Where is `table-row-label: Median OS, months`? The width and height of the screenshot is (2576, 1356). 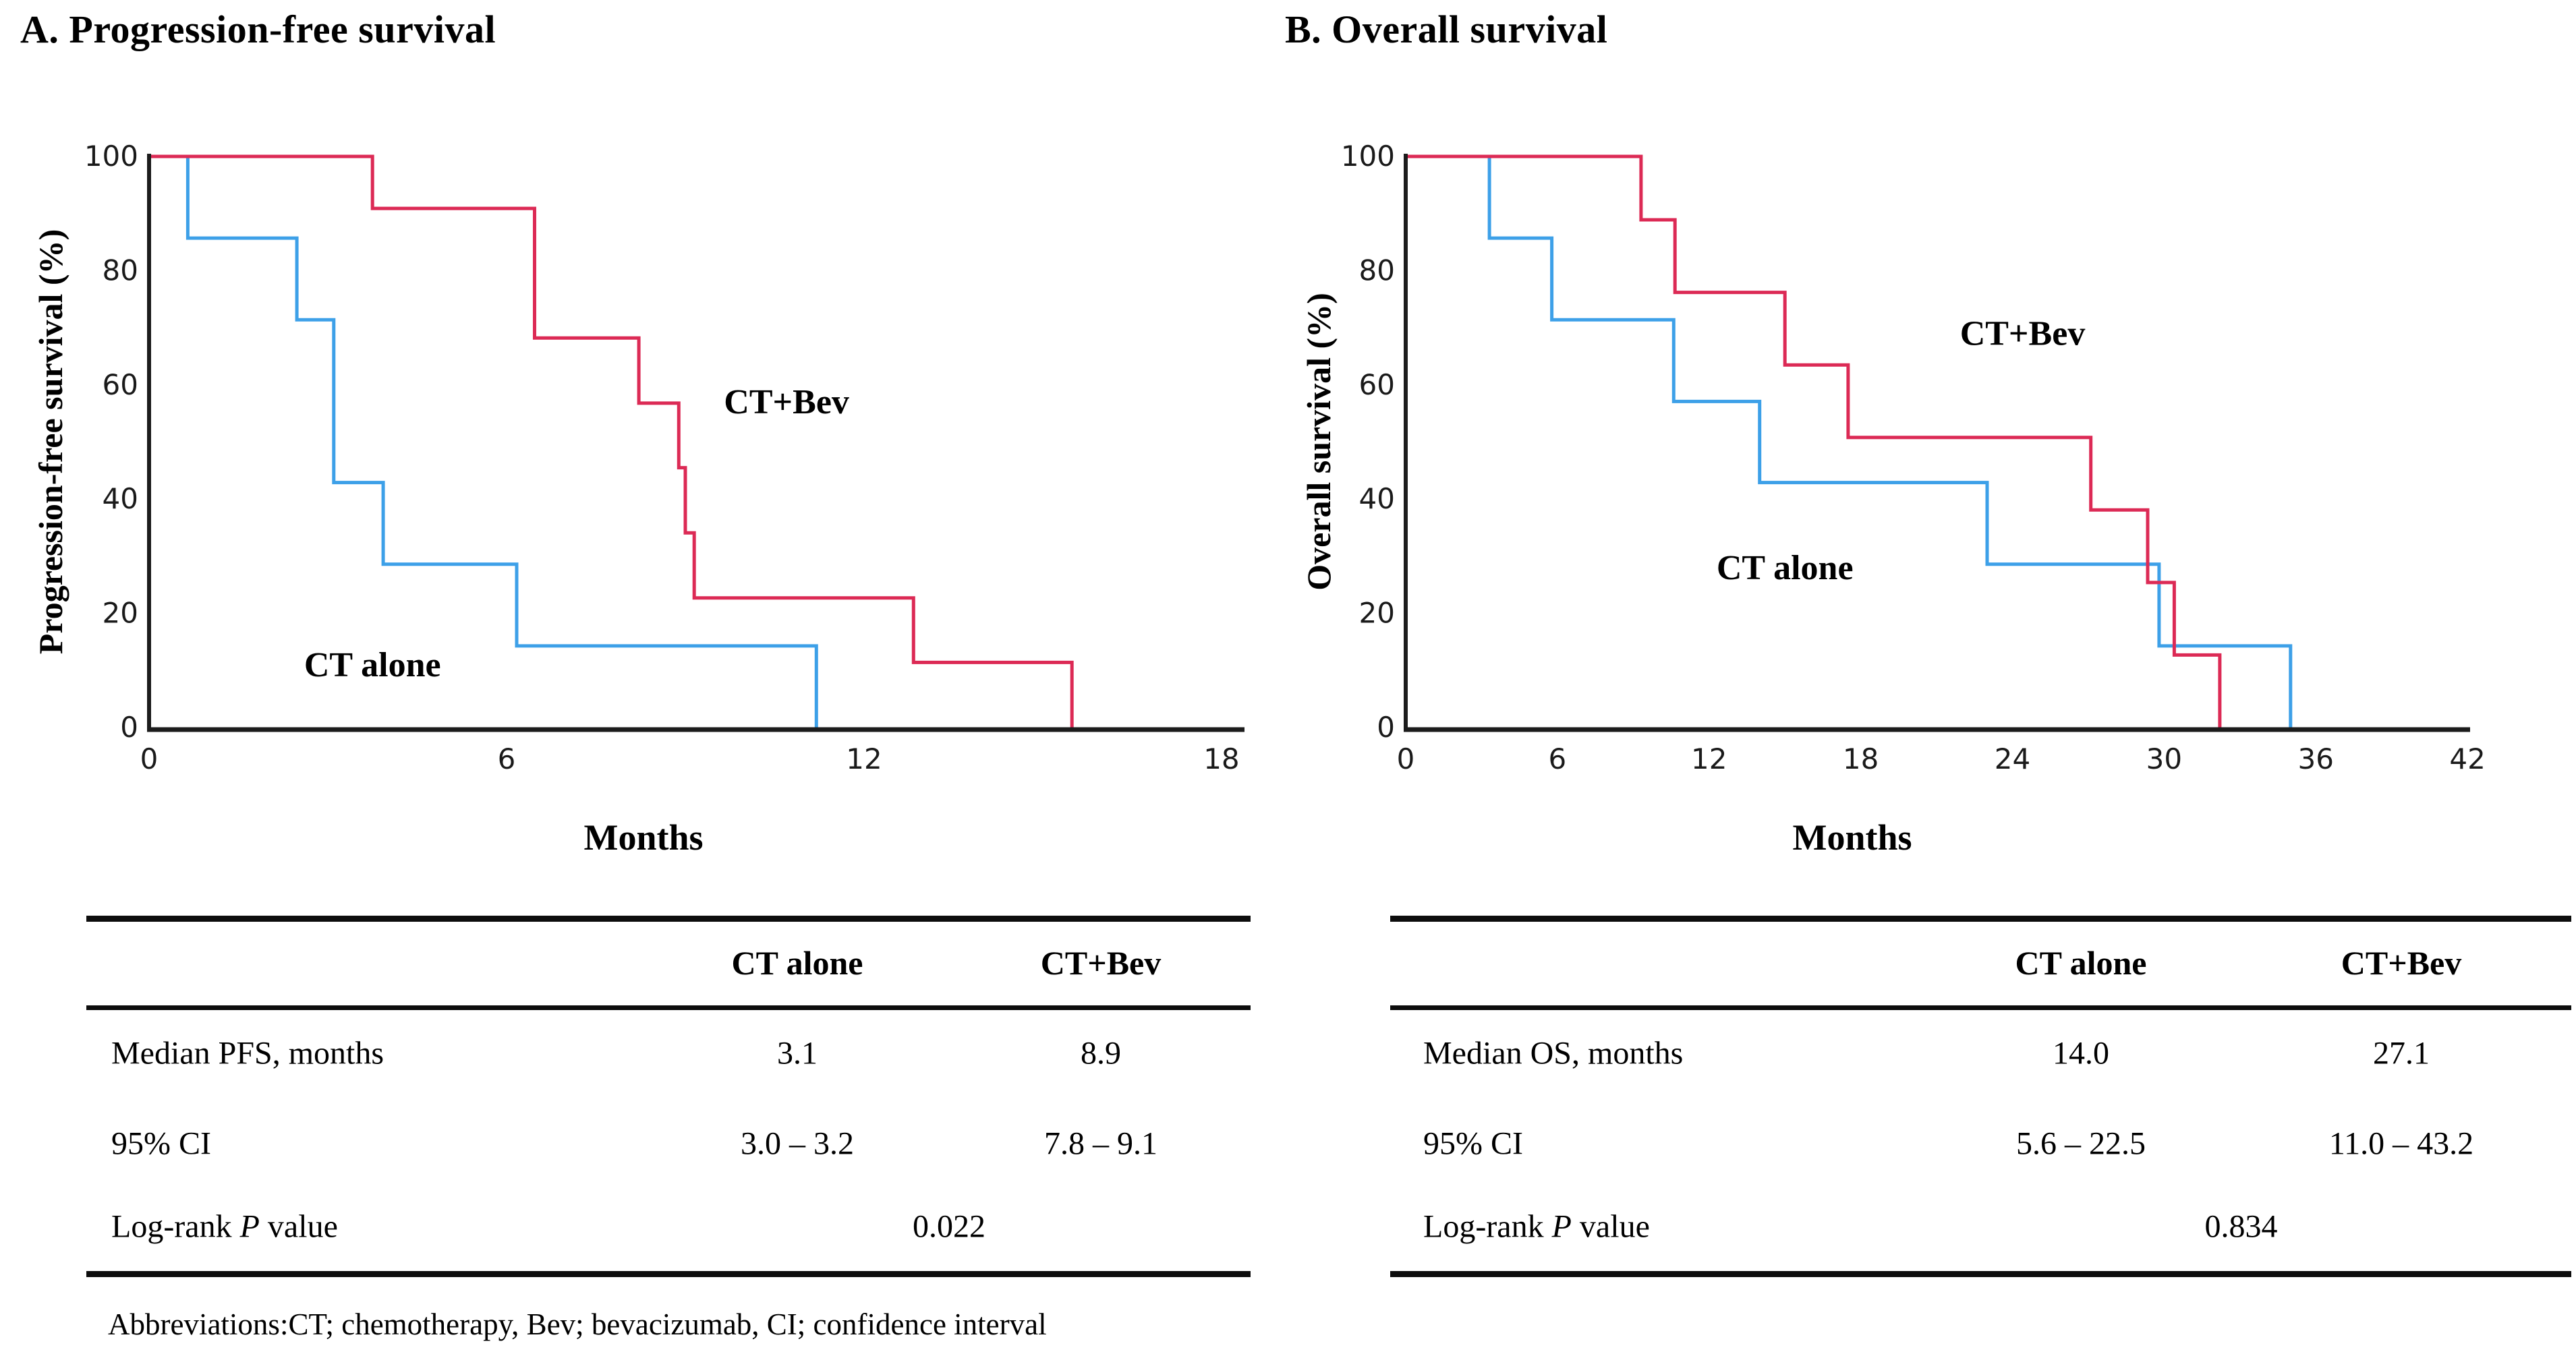 table-row-label: Median OS, months is located at coordinates (1553, 1053).